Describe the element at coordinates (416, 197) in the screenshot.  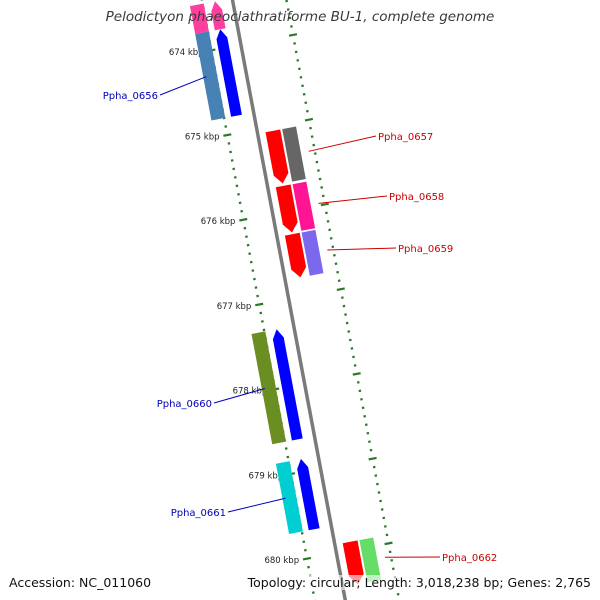
I see `gene-label: Ppha_0658` at that location.